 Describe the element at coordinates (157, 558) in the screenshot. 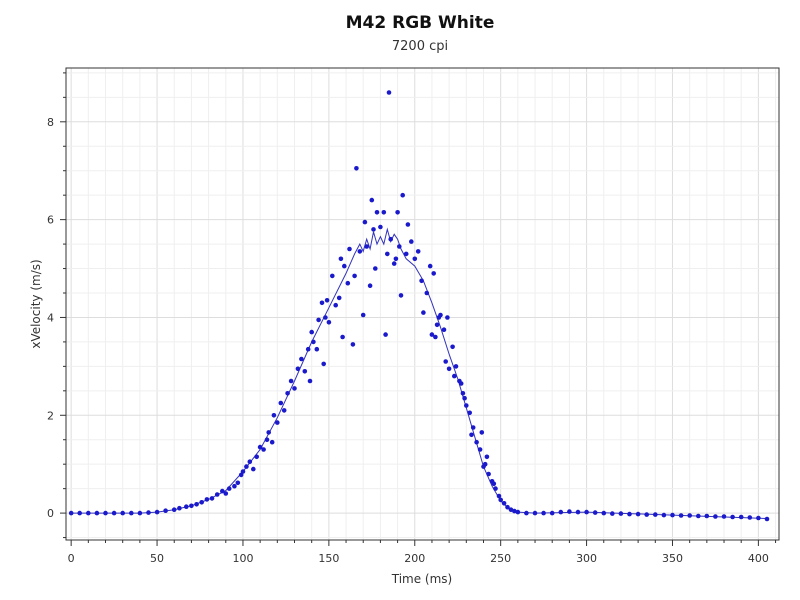

I see `x-tick-label: 50` at that location.